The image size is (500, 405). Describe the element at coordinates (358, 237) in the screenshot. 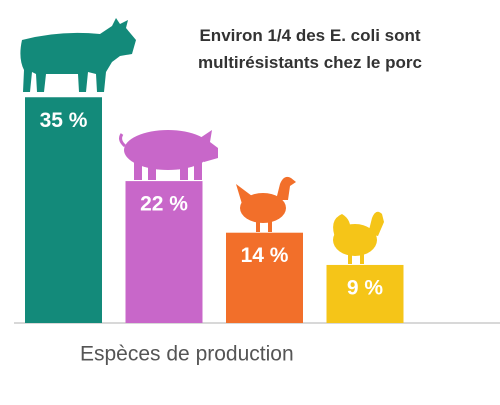

I see `turkey-icon` at that location.